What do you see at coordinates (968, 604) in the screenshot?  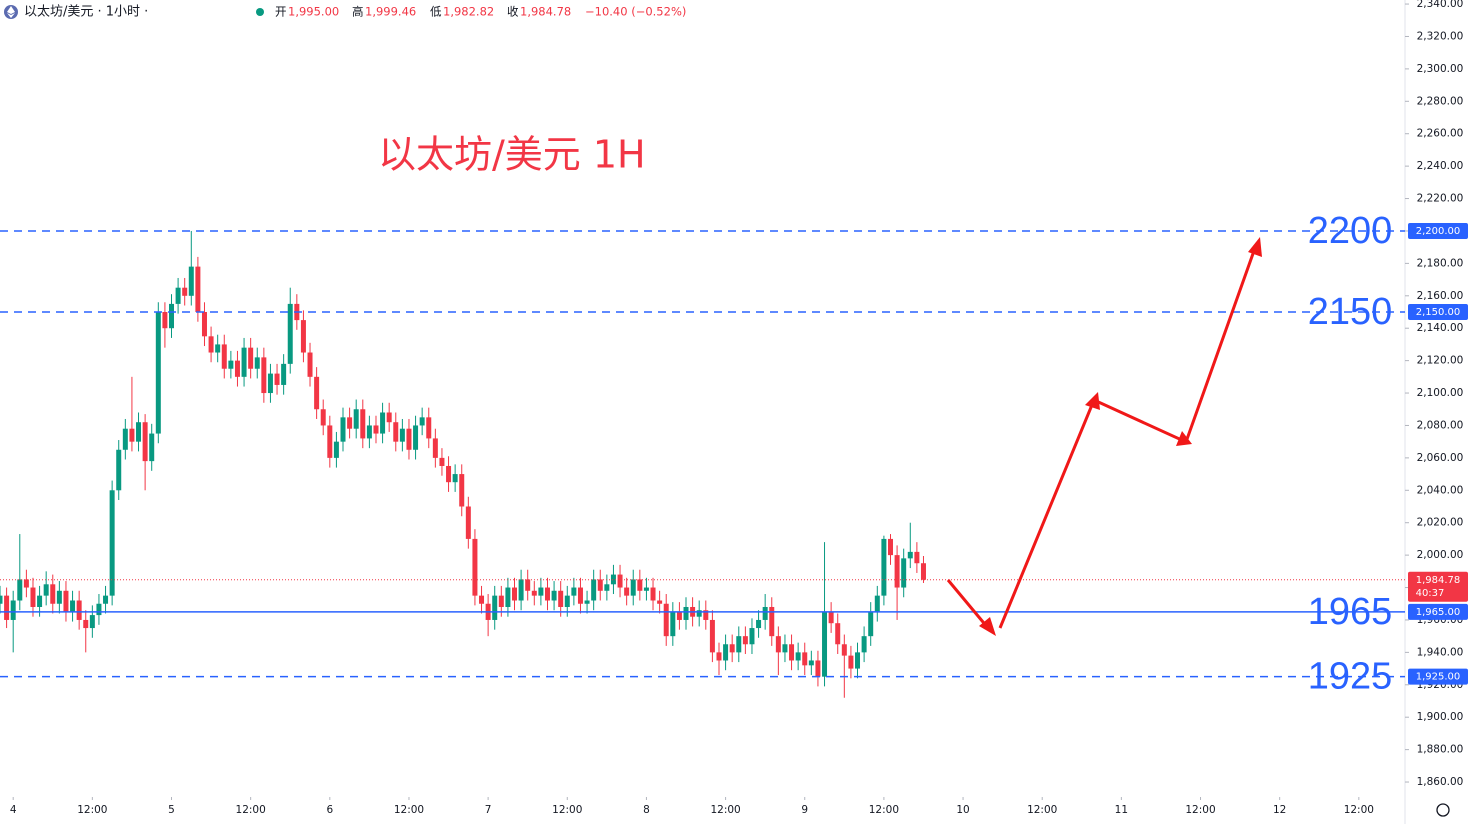 I see `arrow-down` at bounding box center [968, 604].